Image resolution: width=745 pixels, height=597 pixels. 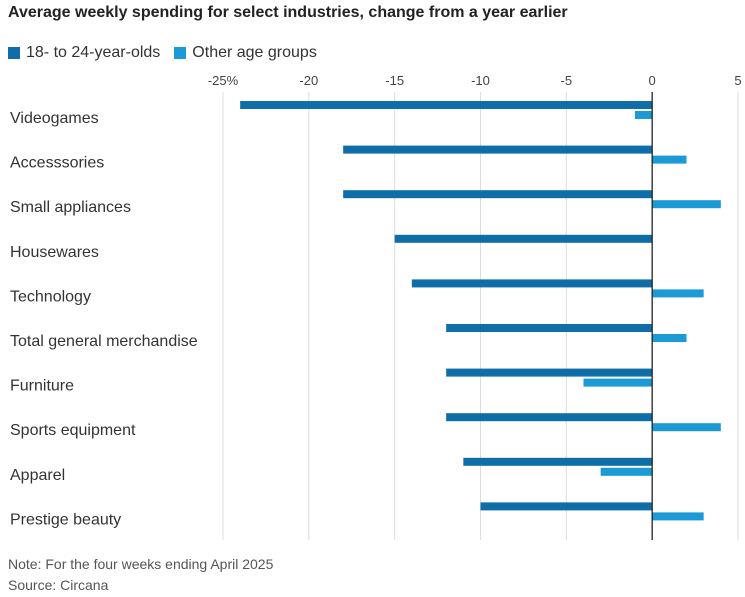 What do you see at coordinates (169, 53) in the screenshot?
I see `legend: 18- to 24-year-olds Other age groups` at bounding box center [169, 53].